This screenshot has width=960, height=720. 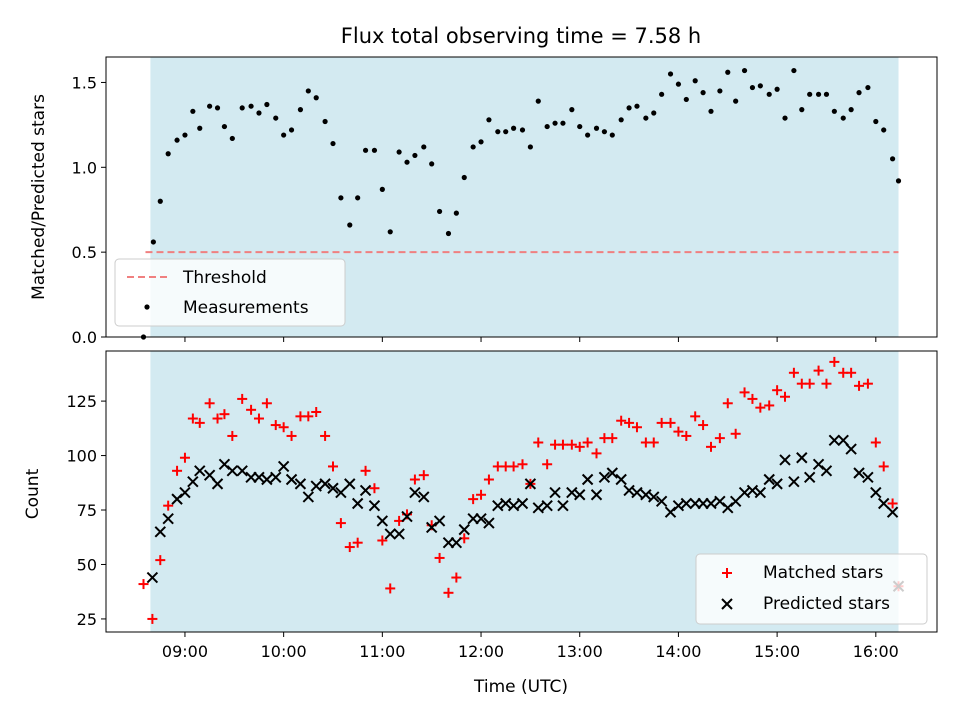 What do you see at coordinates (84, 82) in the screenshot?
I see `y-tick-label: 1.5` at bounding box center [84, 82].